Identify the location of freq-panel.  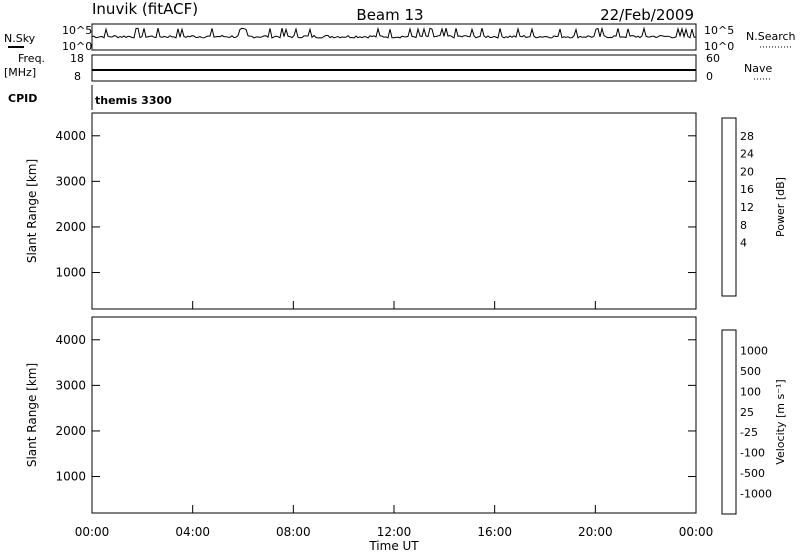
(394, 68).